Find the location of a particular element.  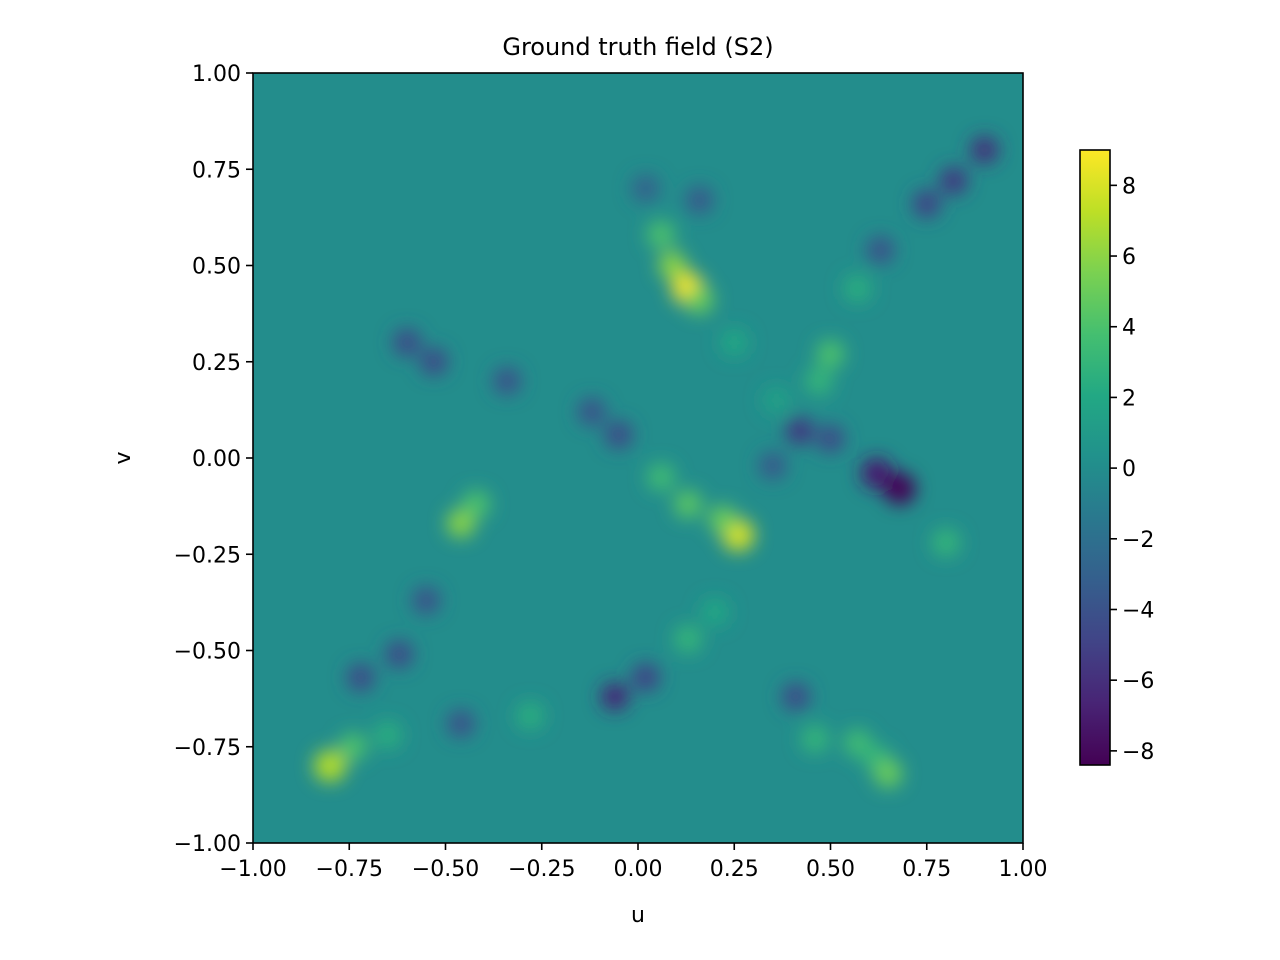

y-tick-label: 0.75 is located at coordinates (216, 170).